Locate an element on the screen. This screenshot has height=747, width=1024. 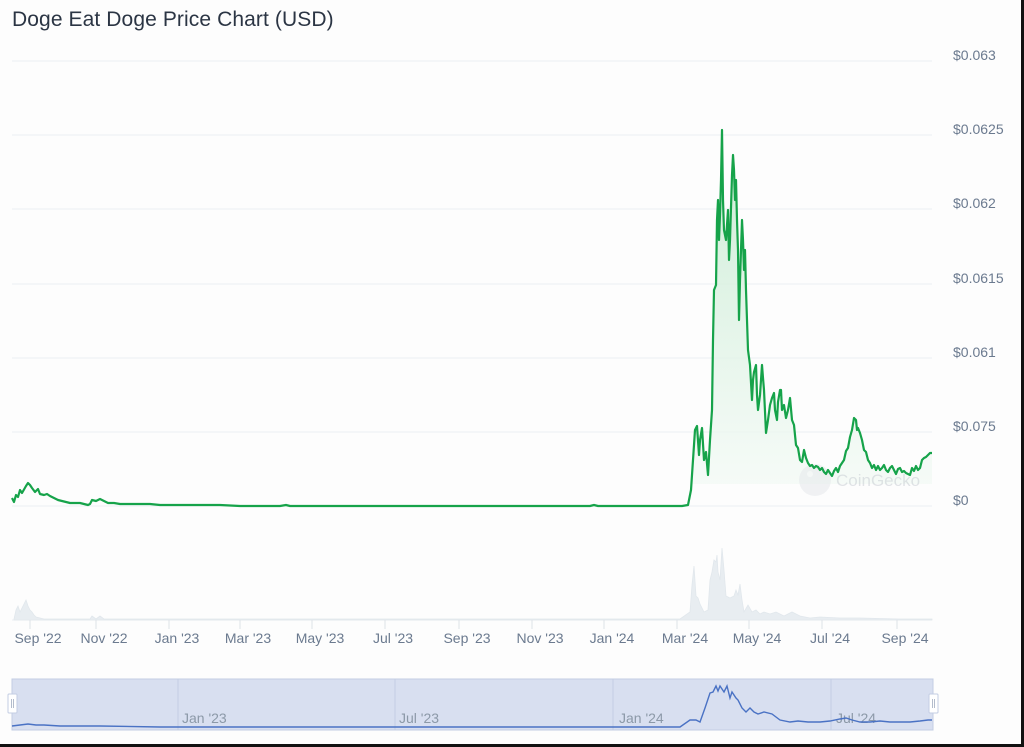
navigator-label: Jan '24 is located at coordinates (641, 718).